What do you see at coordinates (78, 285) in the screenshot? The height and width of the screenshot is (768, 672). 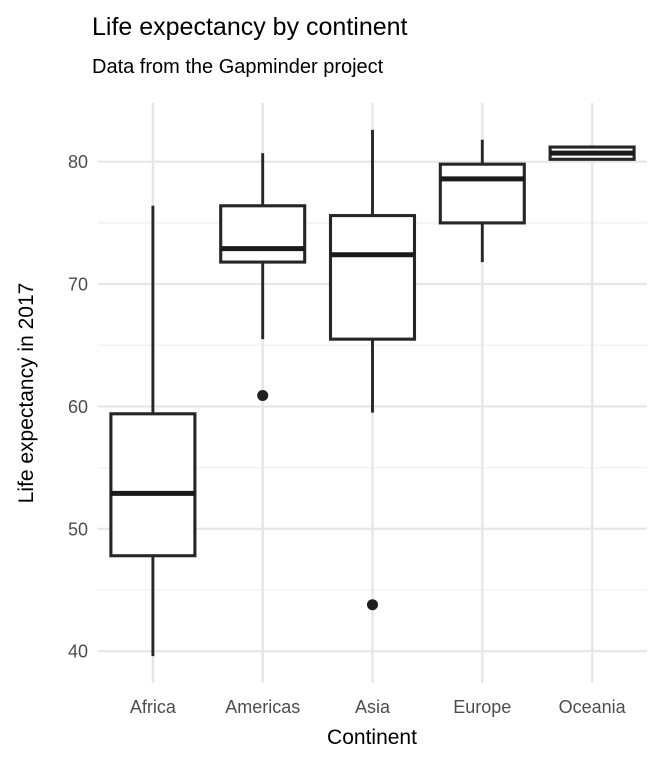 I see `y-tick-label: 70` at bounding box center [78, 285].